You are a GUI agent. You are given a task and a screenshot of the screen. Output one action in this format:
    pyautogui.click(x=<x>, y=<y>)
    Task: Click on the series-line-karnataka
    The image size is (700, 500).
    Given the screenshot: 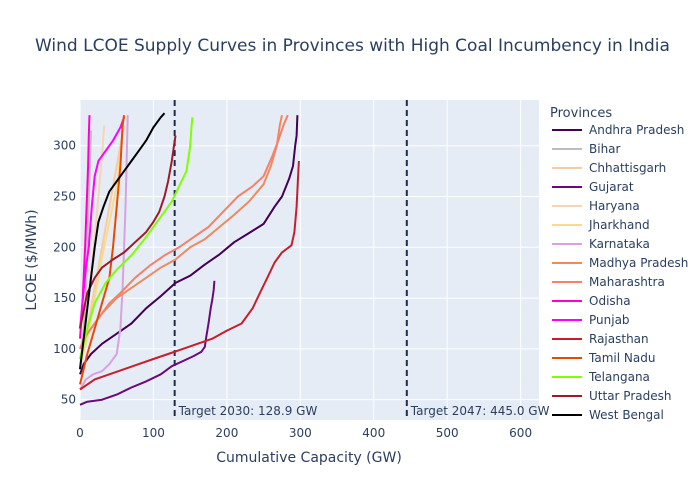 What is the action you would take?
    pyautogui.click(x=104, y=253)
    